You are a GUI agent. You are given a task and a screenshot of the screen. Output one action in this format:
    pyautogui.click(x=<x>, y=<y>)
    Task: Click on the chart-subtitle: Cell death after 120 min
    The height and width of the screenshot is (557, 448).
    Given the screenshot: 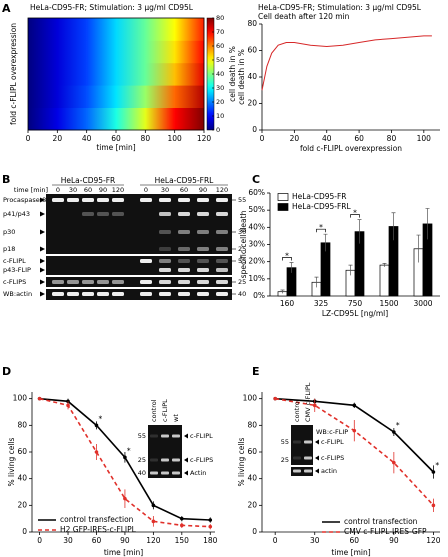 What is the action you would take?
    pyautogui.click(x=304, y=16)
    